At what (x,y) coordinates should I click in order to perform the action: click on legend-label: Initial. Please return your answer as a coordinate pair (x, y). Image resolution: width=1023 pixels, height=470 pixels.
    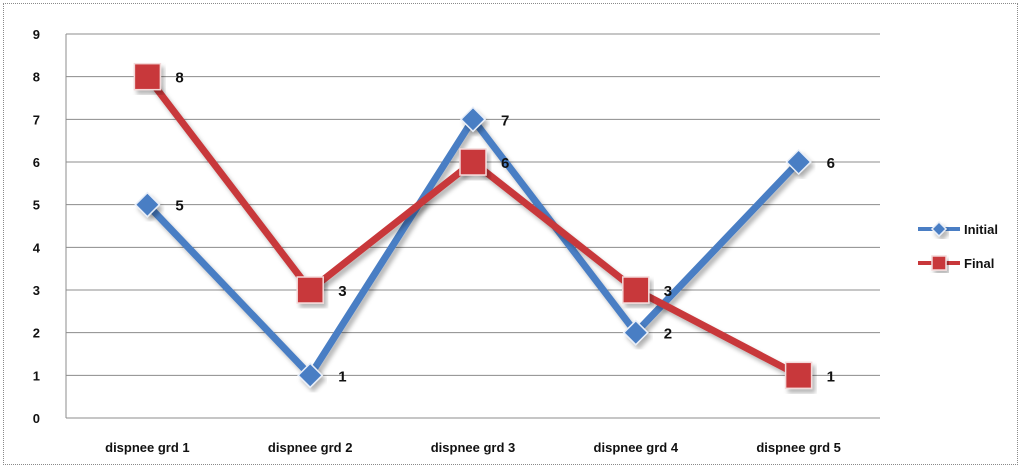
    Looking at the image, I should click on (981, 229).